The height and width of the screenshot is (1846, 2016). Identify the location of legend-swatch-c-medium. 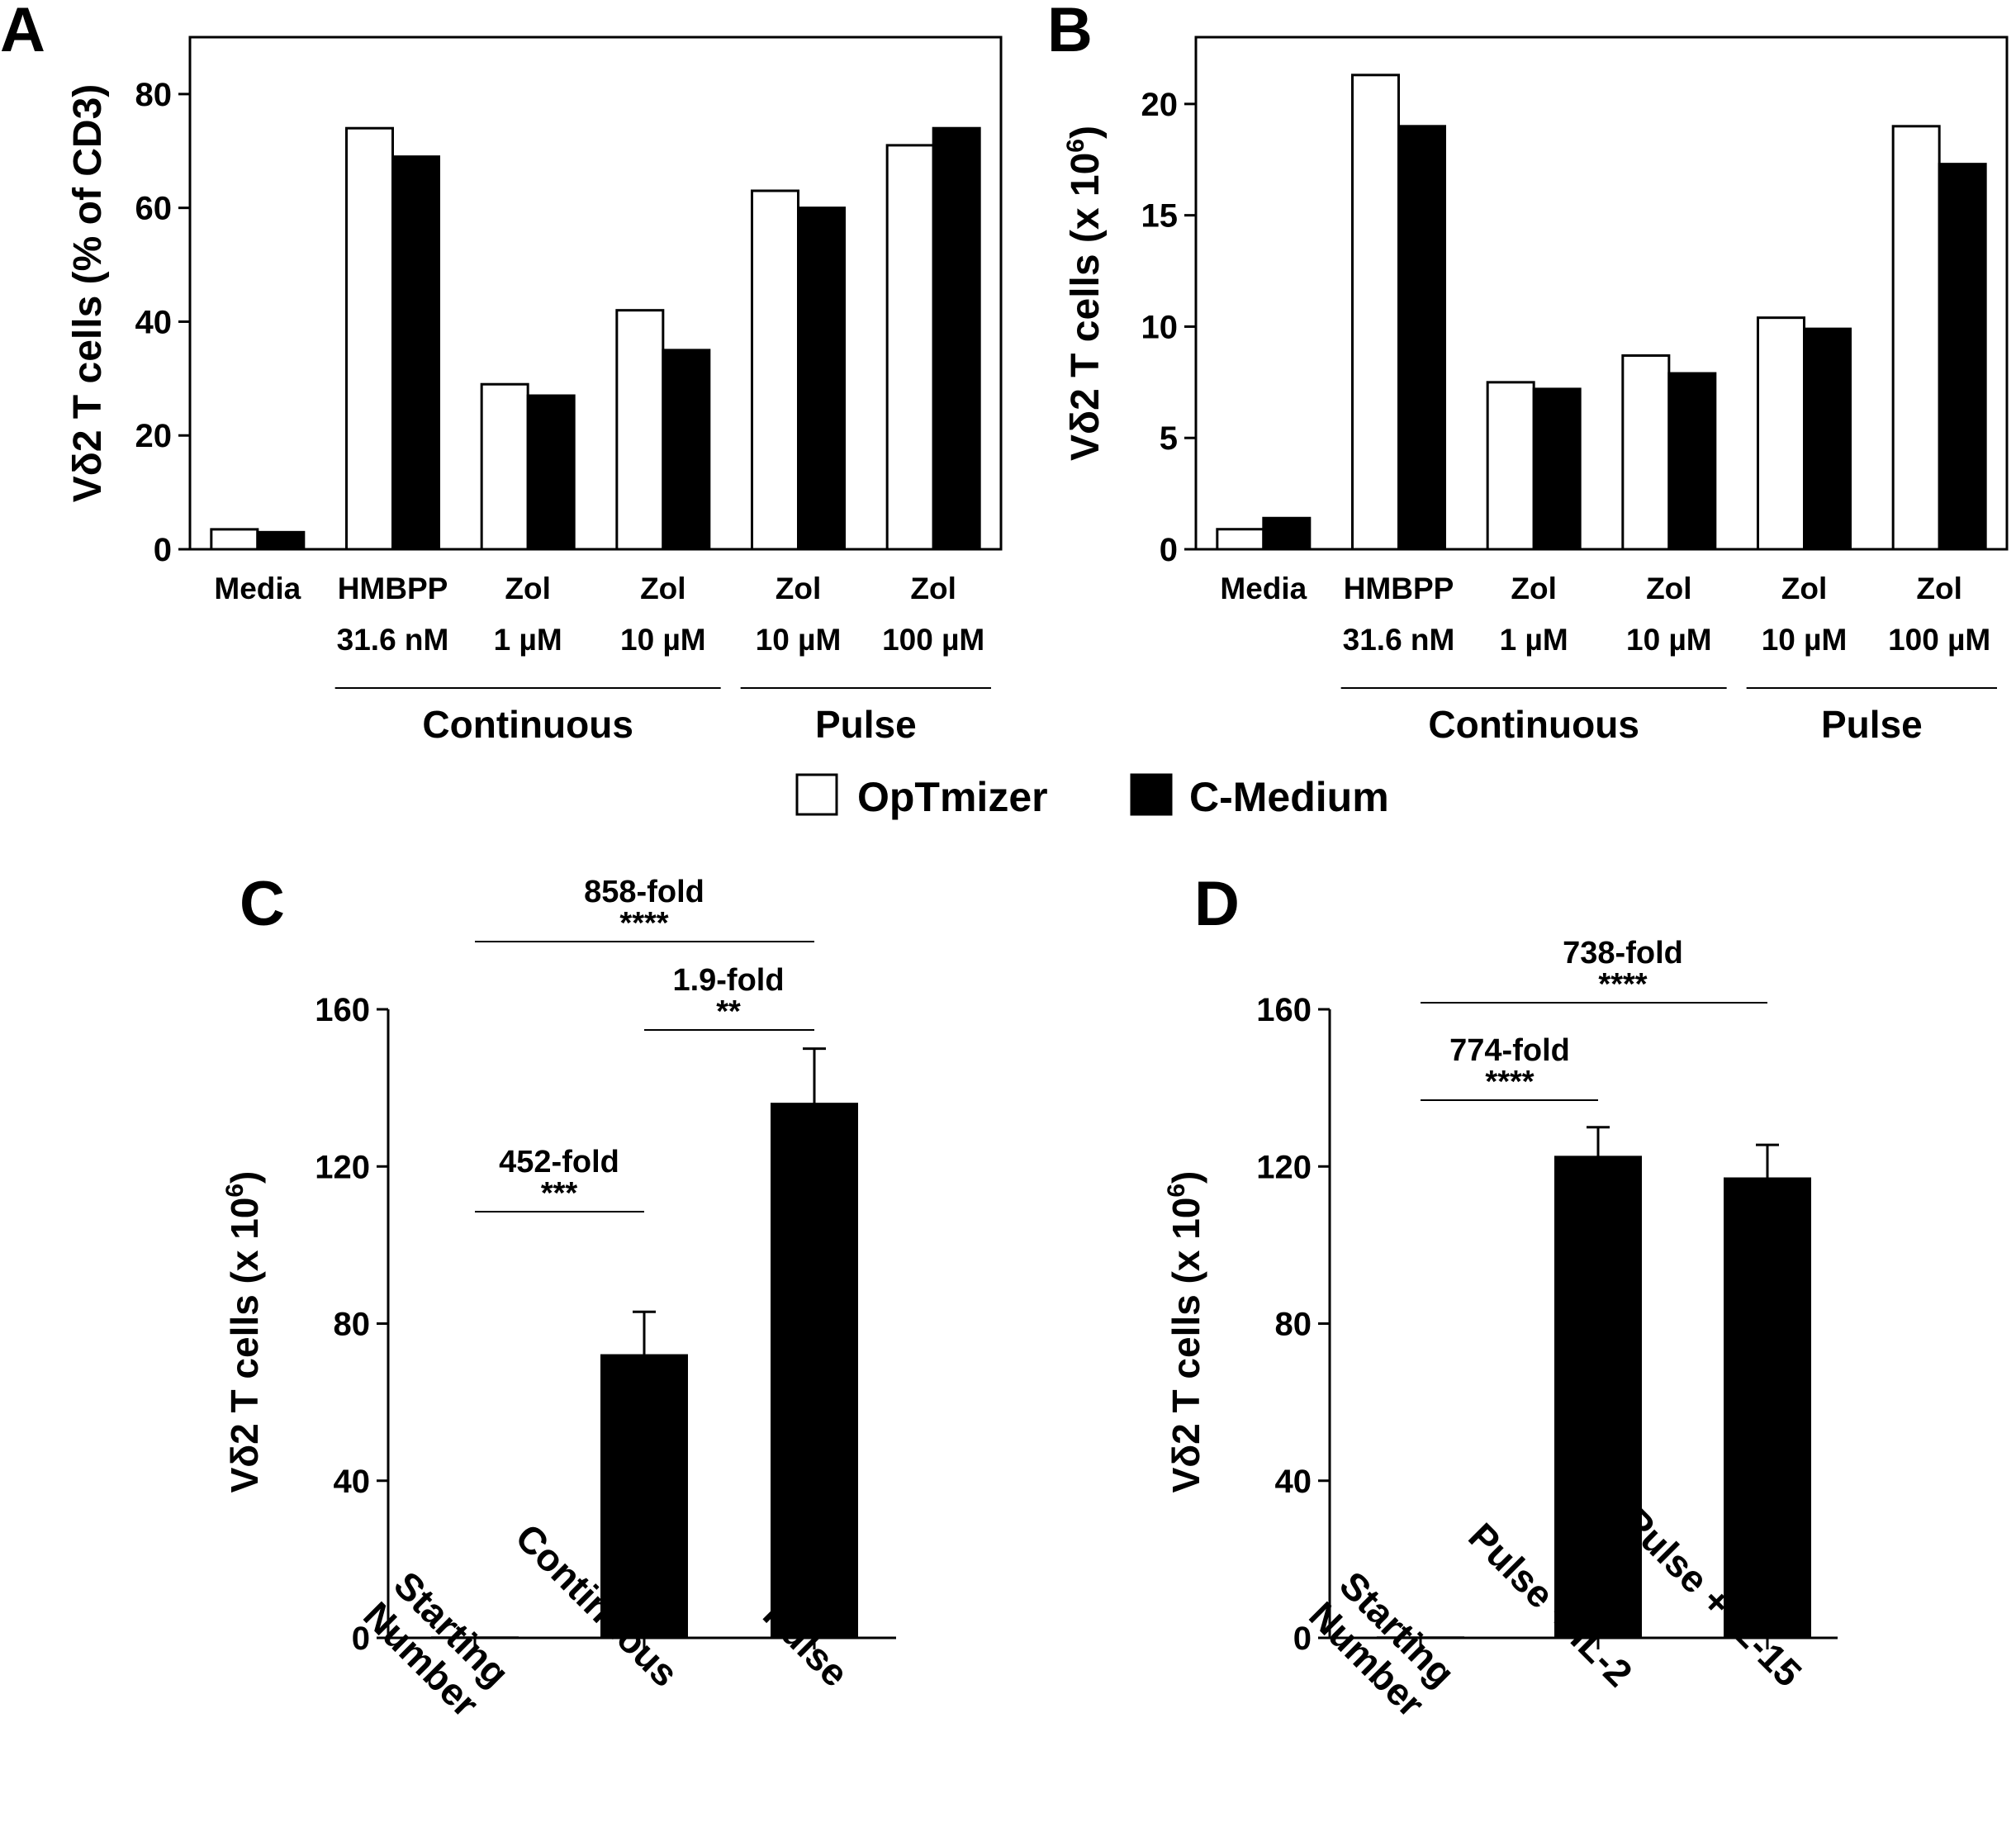
(1151, 794).